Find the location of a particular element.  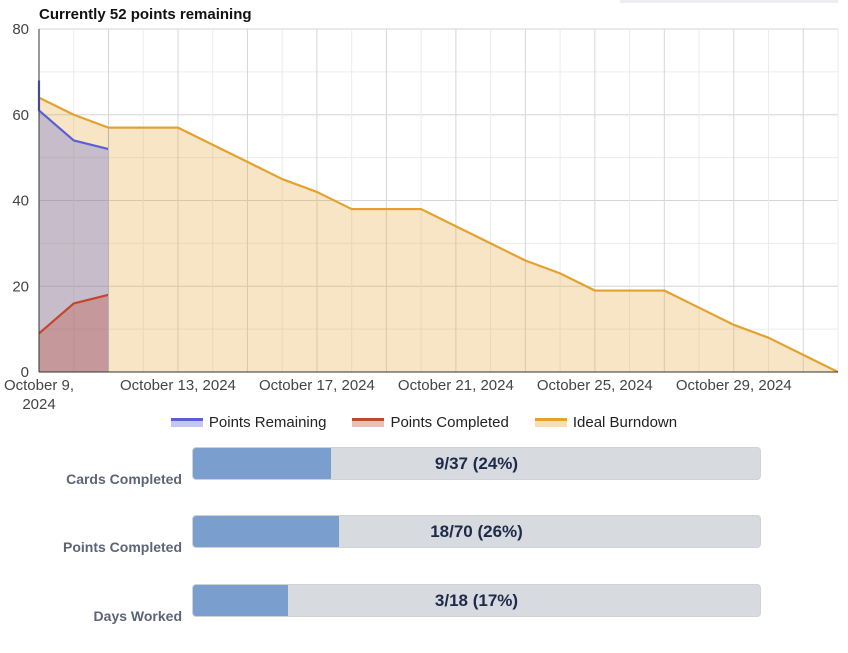

y-tick-label: 0 is located at coordinates (25, 372).